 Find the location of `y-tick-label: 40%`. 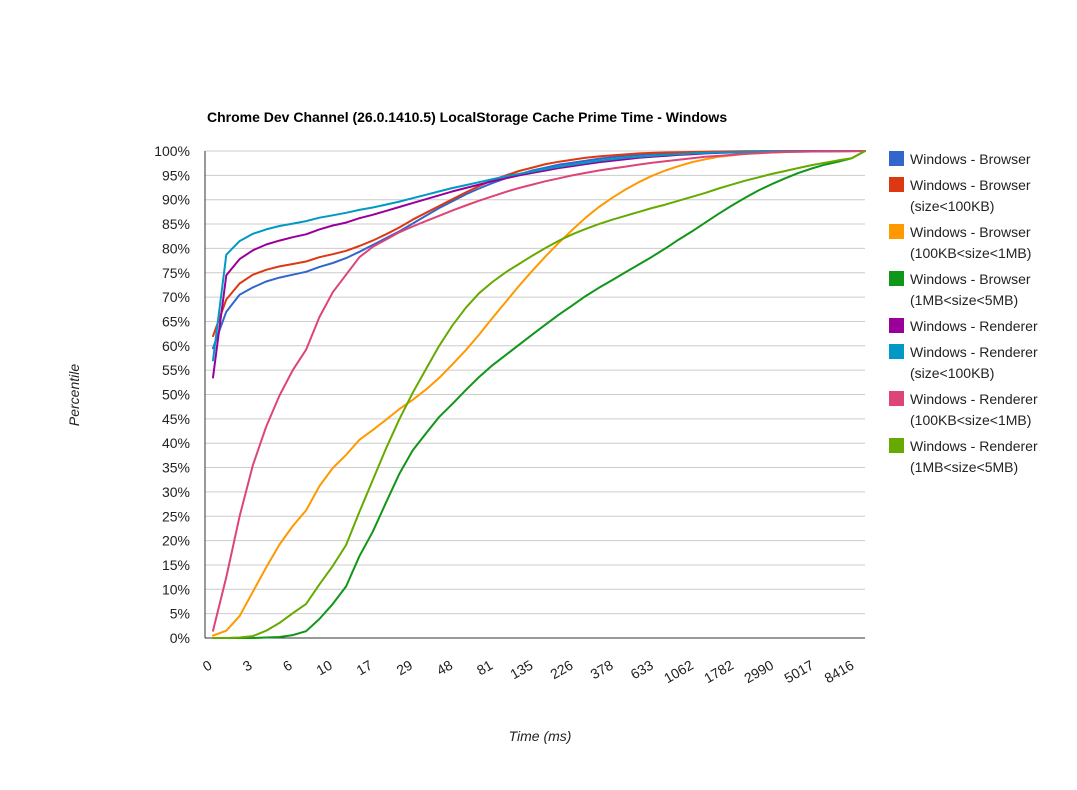

y-tick-label: 40% is located at coordinates (176, 443).